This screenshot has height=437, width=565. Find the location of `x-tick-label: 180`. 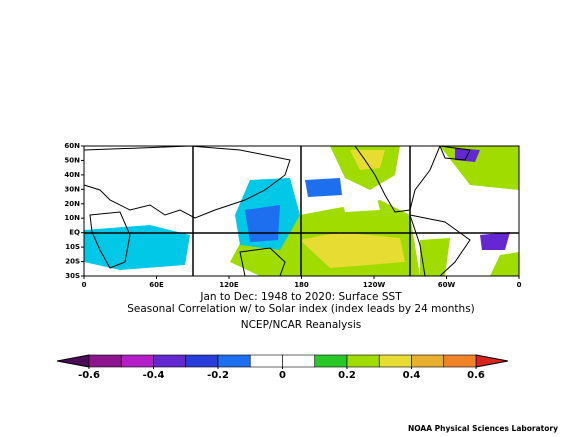

x-tick-label: 180 is located at coordinates (301, 285).